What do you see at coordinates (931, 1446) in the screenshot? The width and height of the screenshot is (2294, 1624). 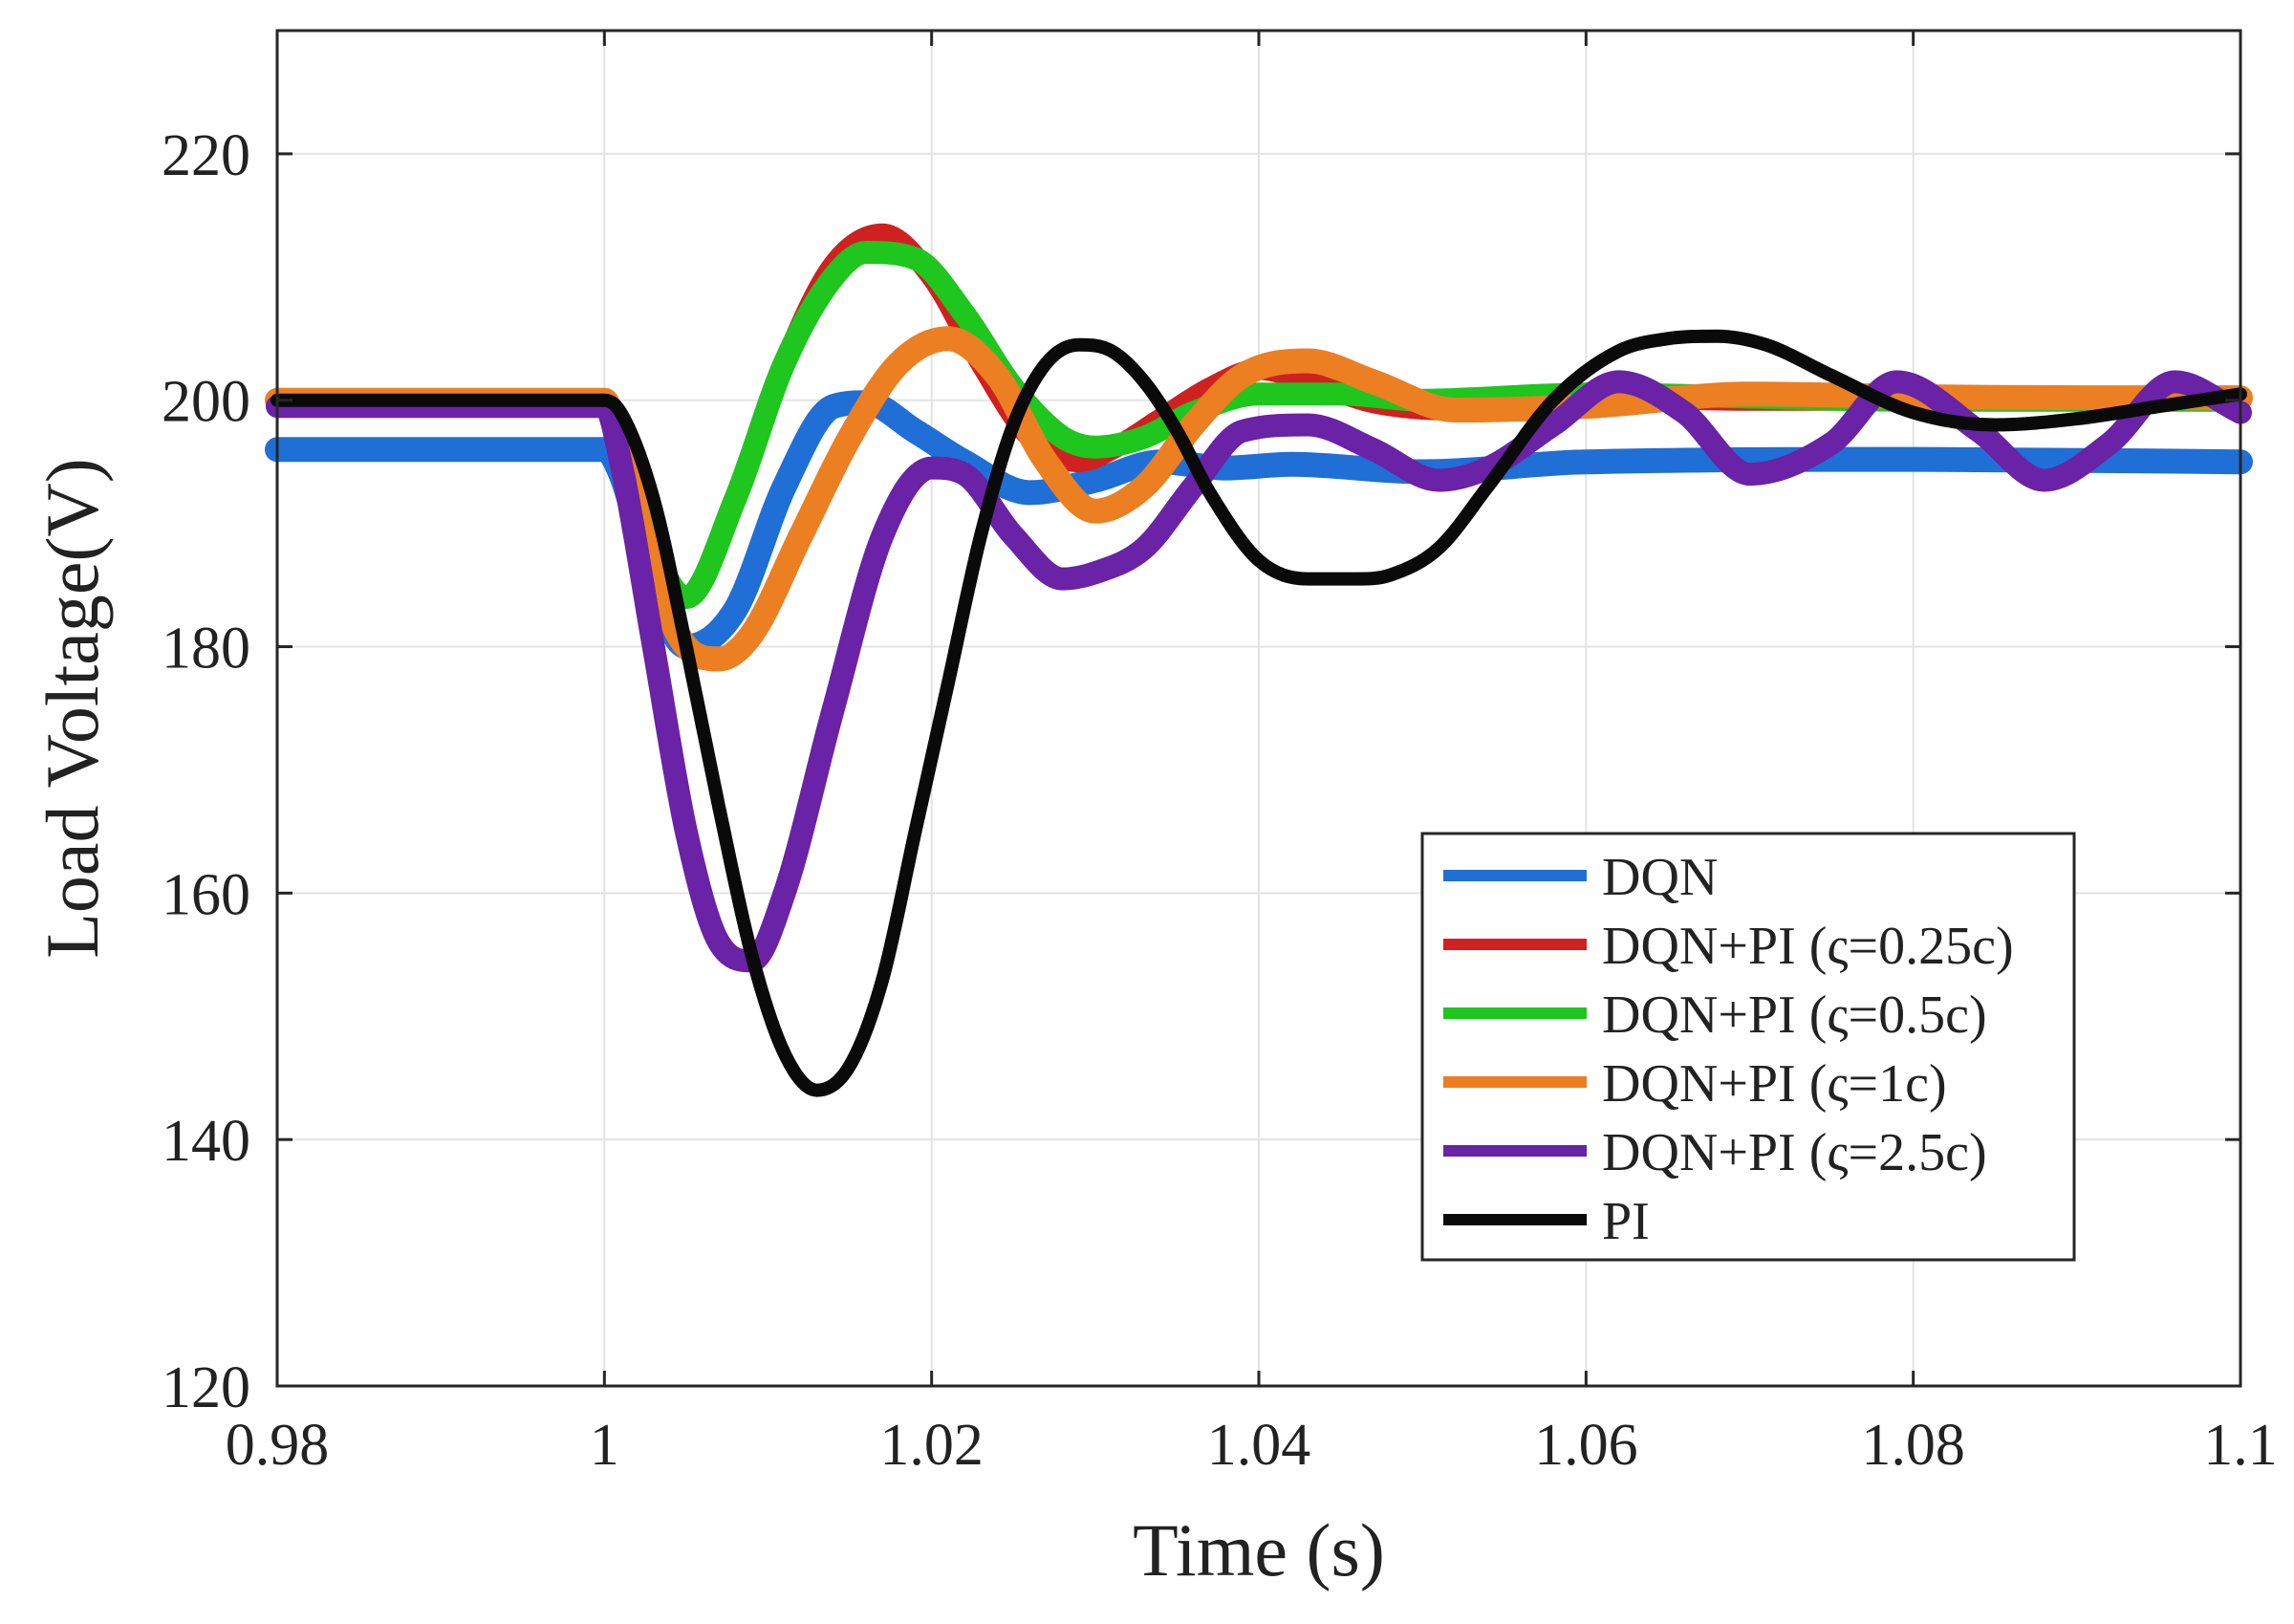 I see `x-tick-label: 1.02` at bounding box center [931, 1446].